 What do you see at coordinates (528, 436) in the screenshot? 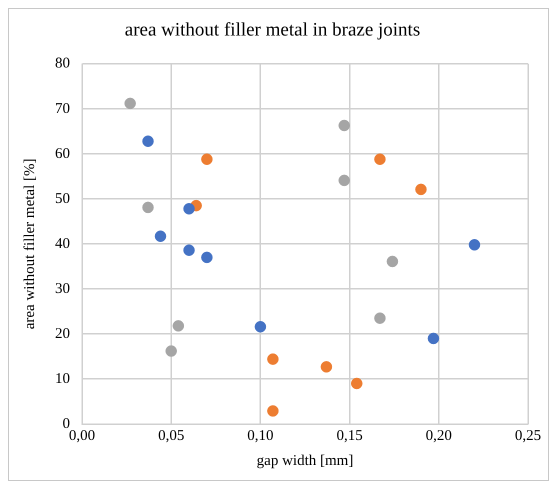
I see `x-tick-label: 0,25` at bounding box center [528, 436].